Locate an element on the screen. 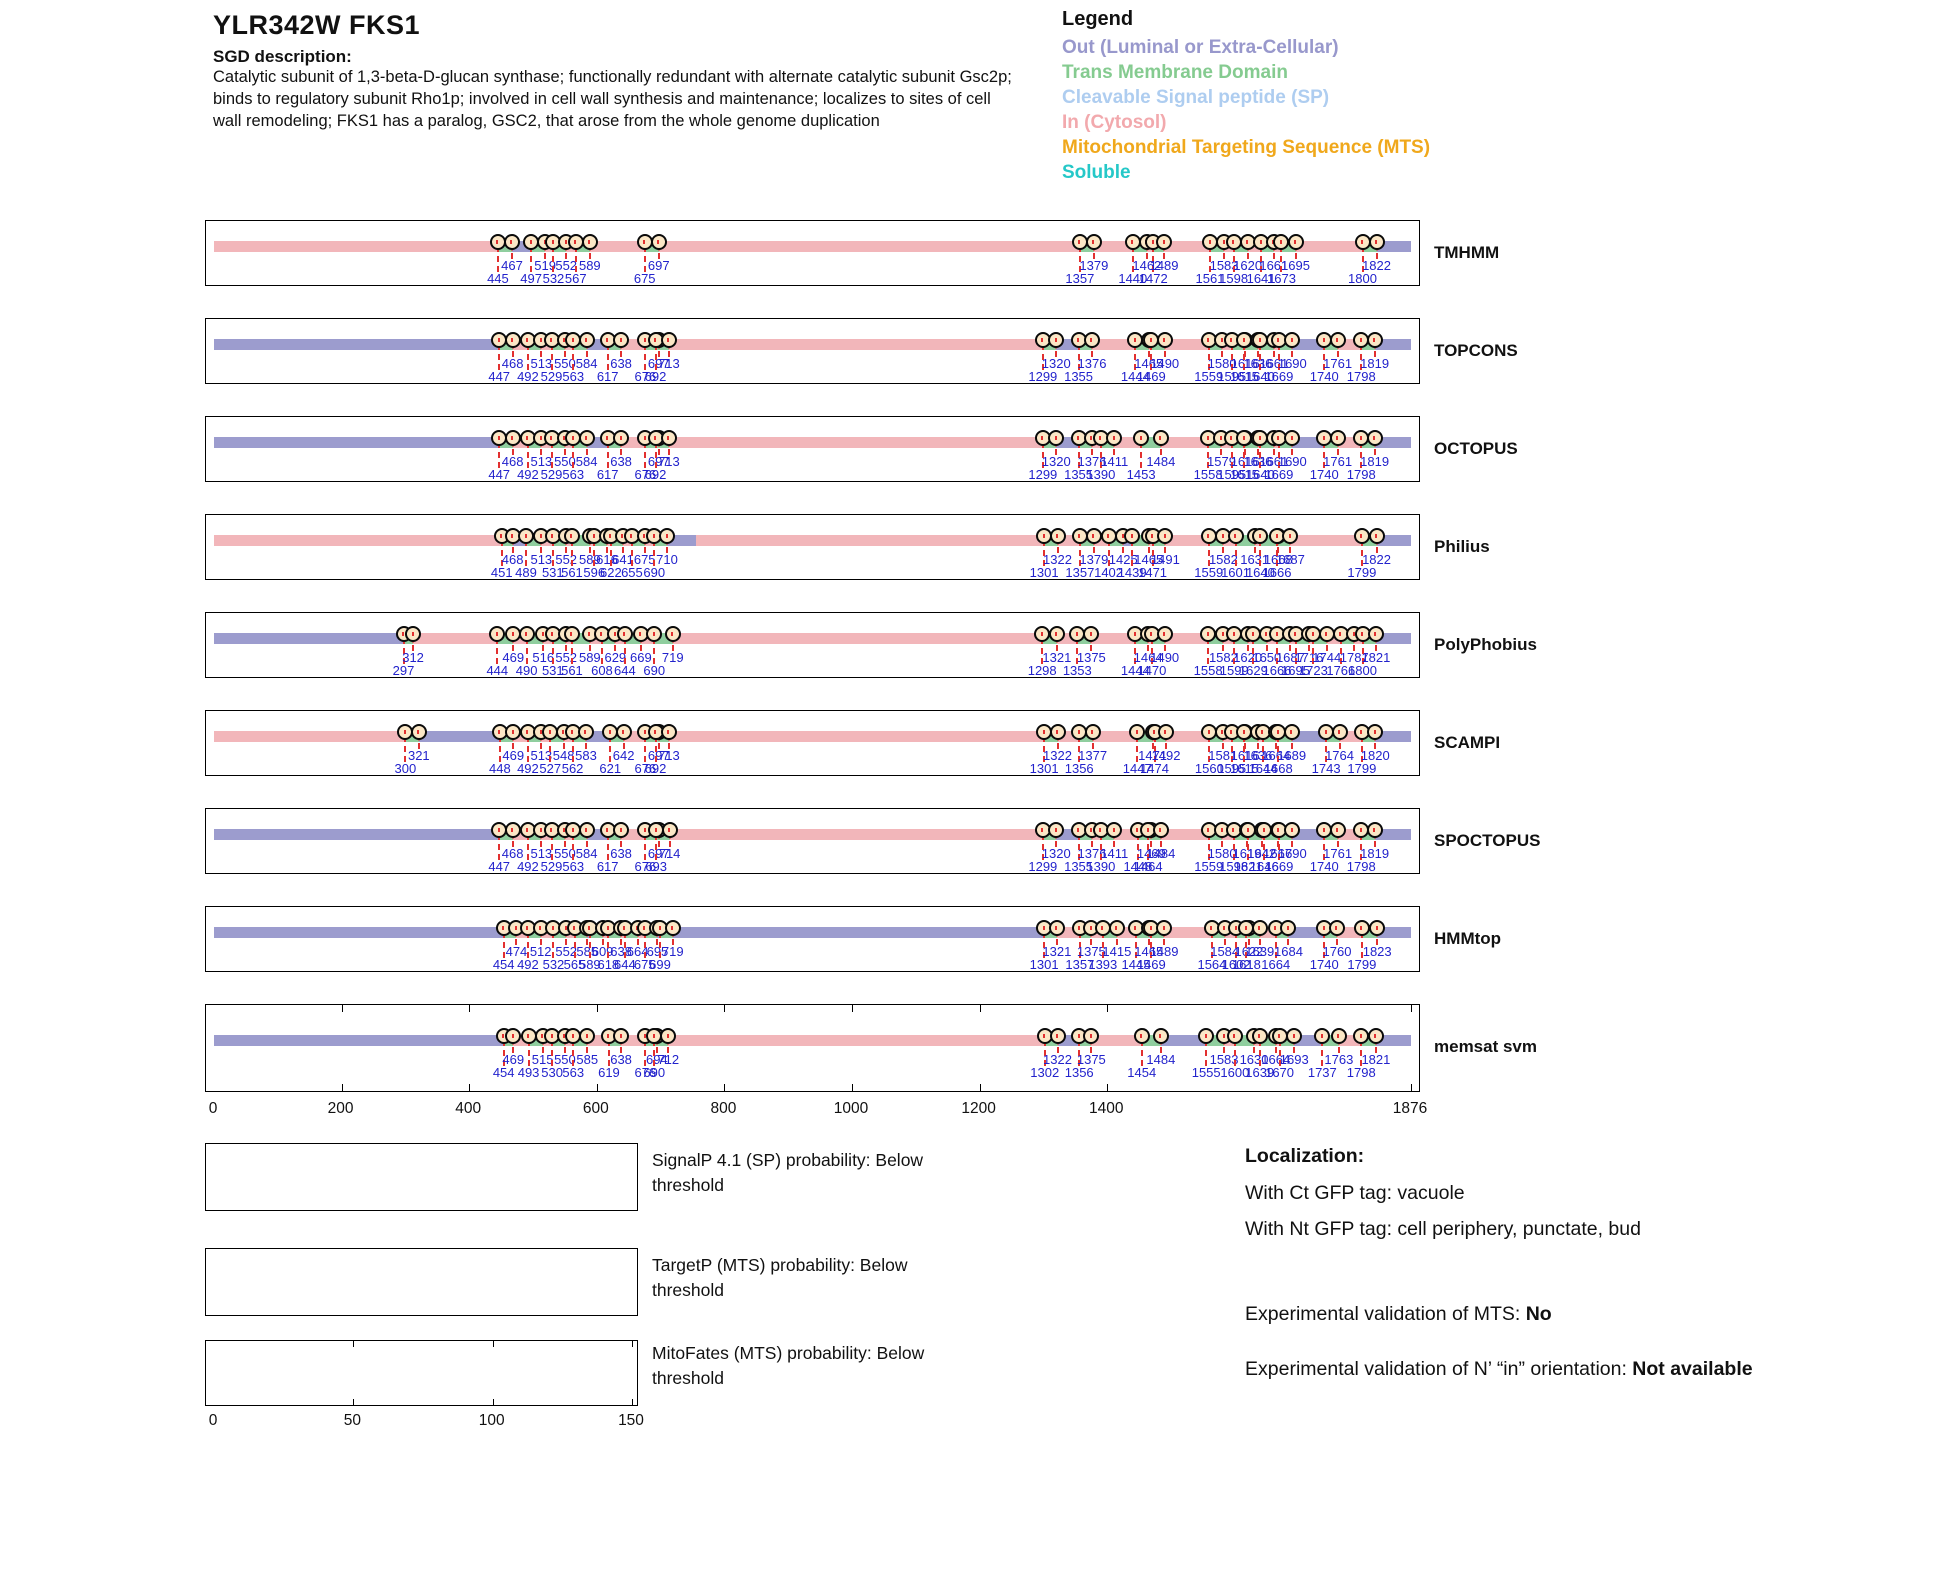 This screenshot has width=1950, height=1573. tm-boundary-label: 692 is located at coordinates (655, 768).